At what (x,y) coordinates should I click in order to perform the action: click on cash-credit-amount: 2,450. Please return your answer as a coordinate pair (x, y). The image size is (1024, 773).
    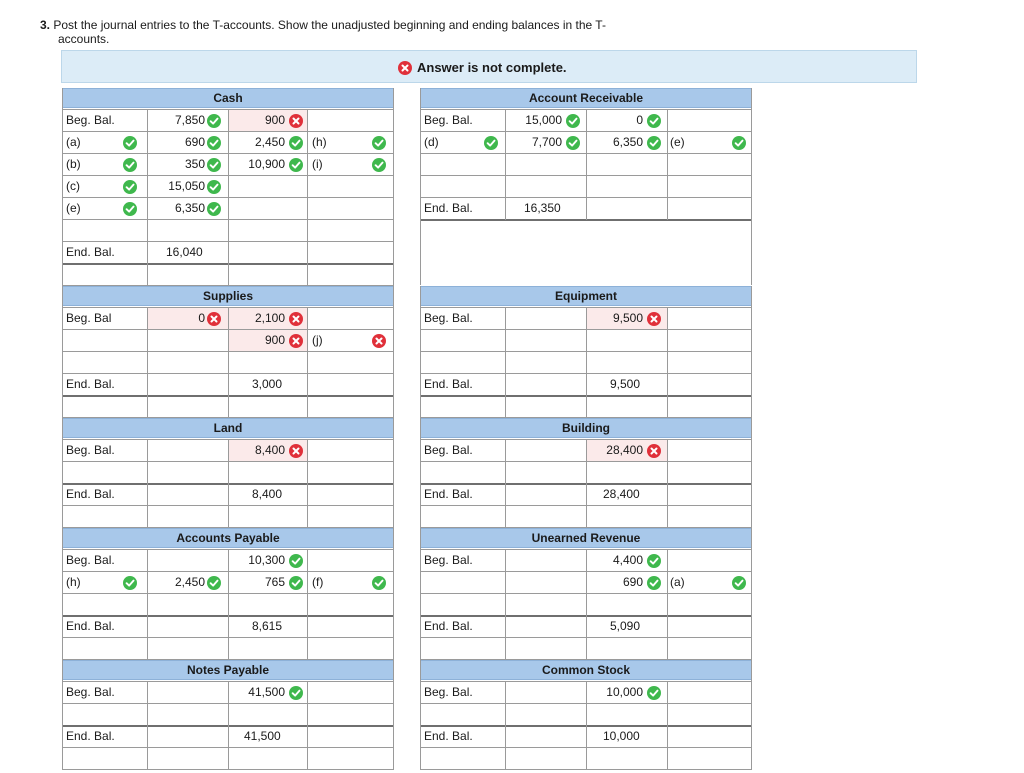
    Looking at the image, I should click on (269, 142).